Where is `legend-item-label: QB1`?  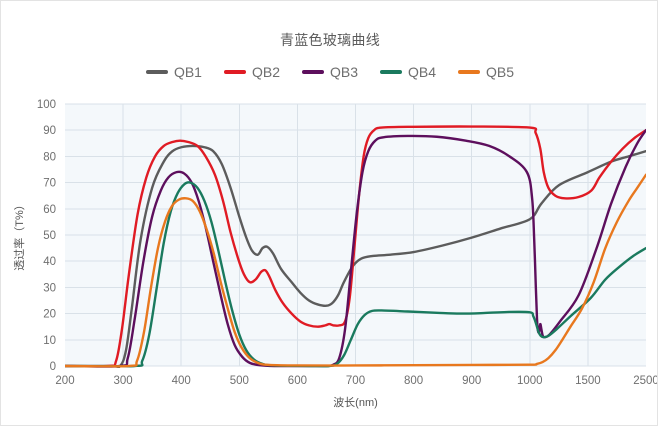
legend-item-label: QB1 is located at coordinates (187, 72).